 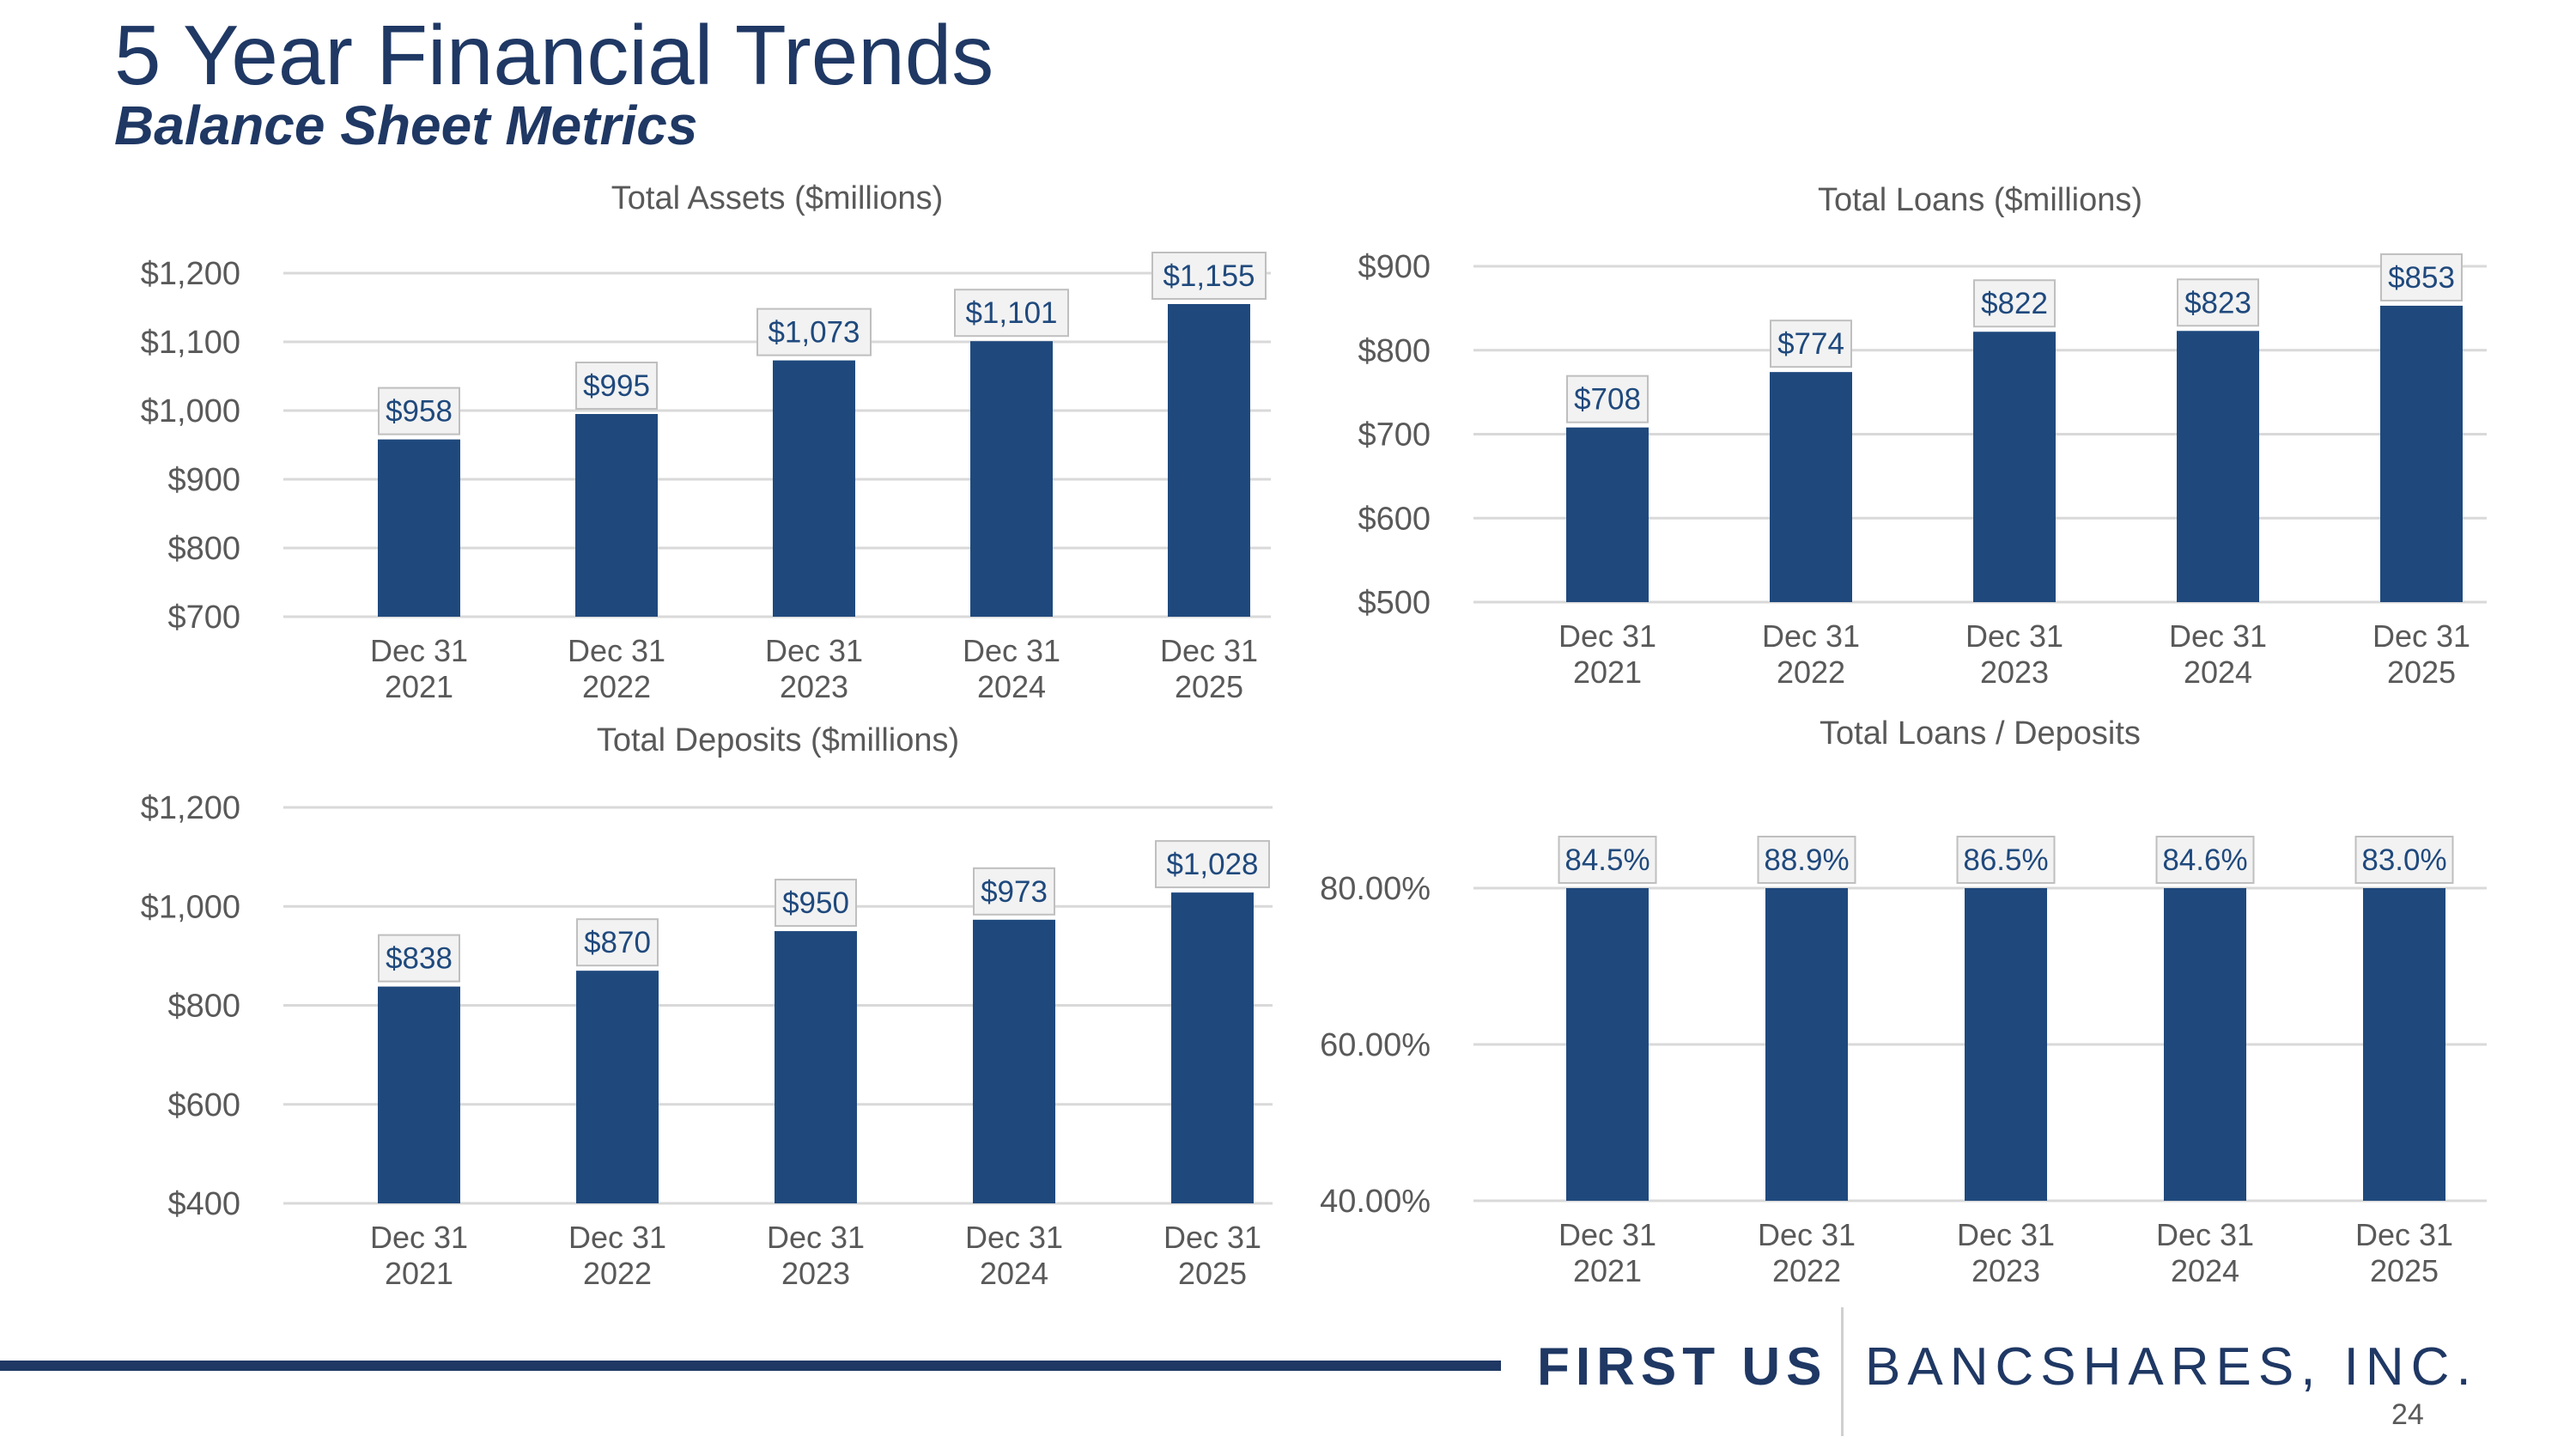 What do you see at coordinates (1980, 200) in the screenshot?
I see `chart-title: Total Loans ($millions)` at bounding box center [1980, 200].